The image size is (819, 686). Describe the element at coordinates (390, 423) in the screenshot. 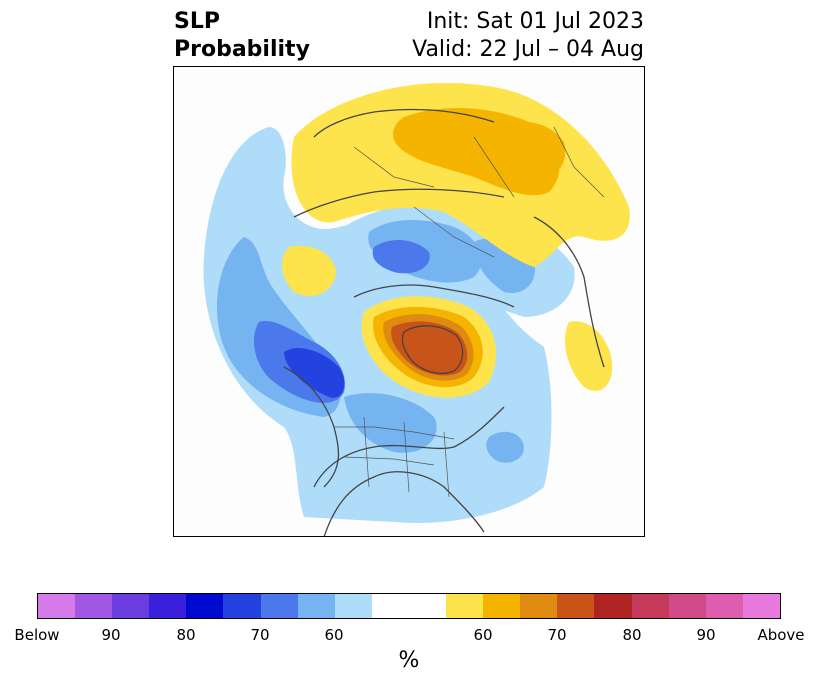

I see `below-70-america` at that location.